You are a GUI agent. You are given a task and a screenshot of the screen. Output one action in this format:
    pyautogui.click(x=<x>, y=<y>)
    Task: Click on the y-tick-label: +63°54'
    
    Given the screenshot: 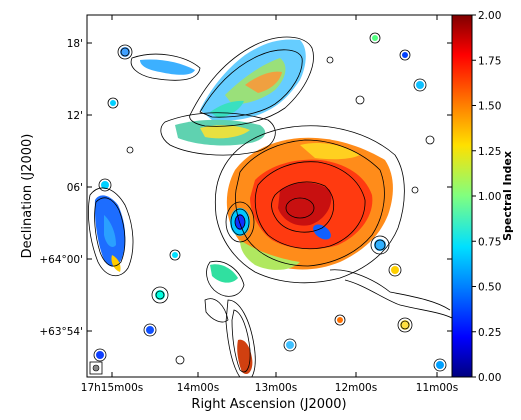 What is the action you would take?
    pyautogui.click(x=61, y=332)
    